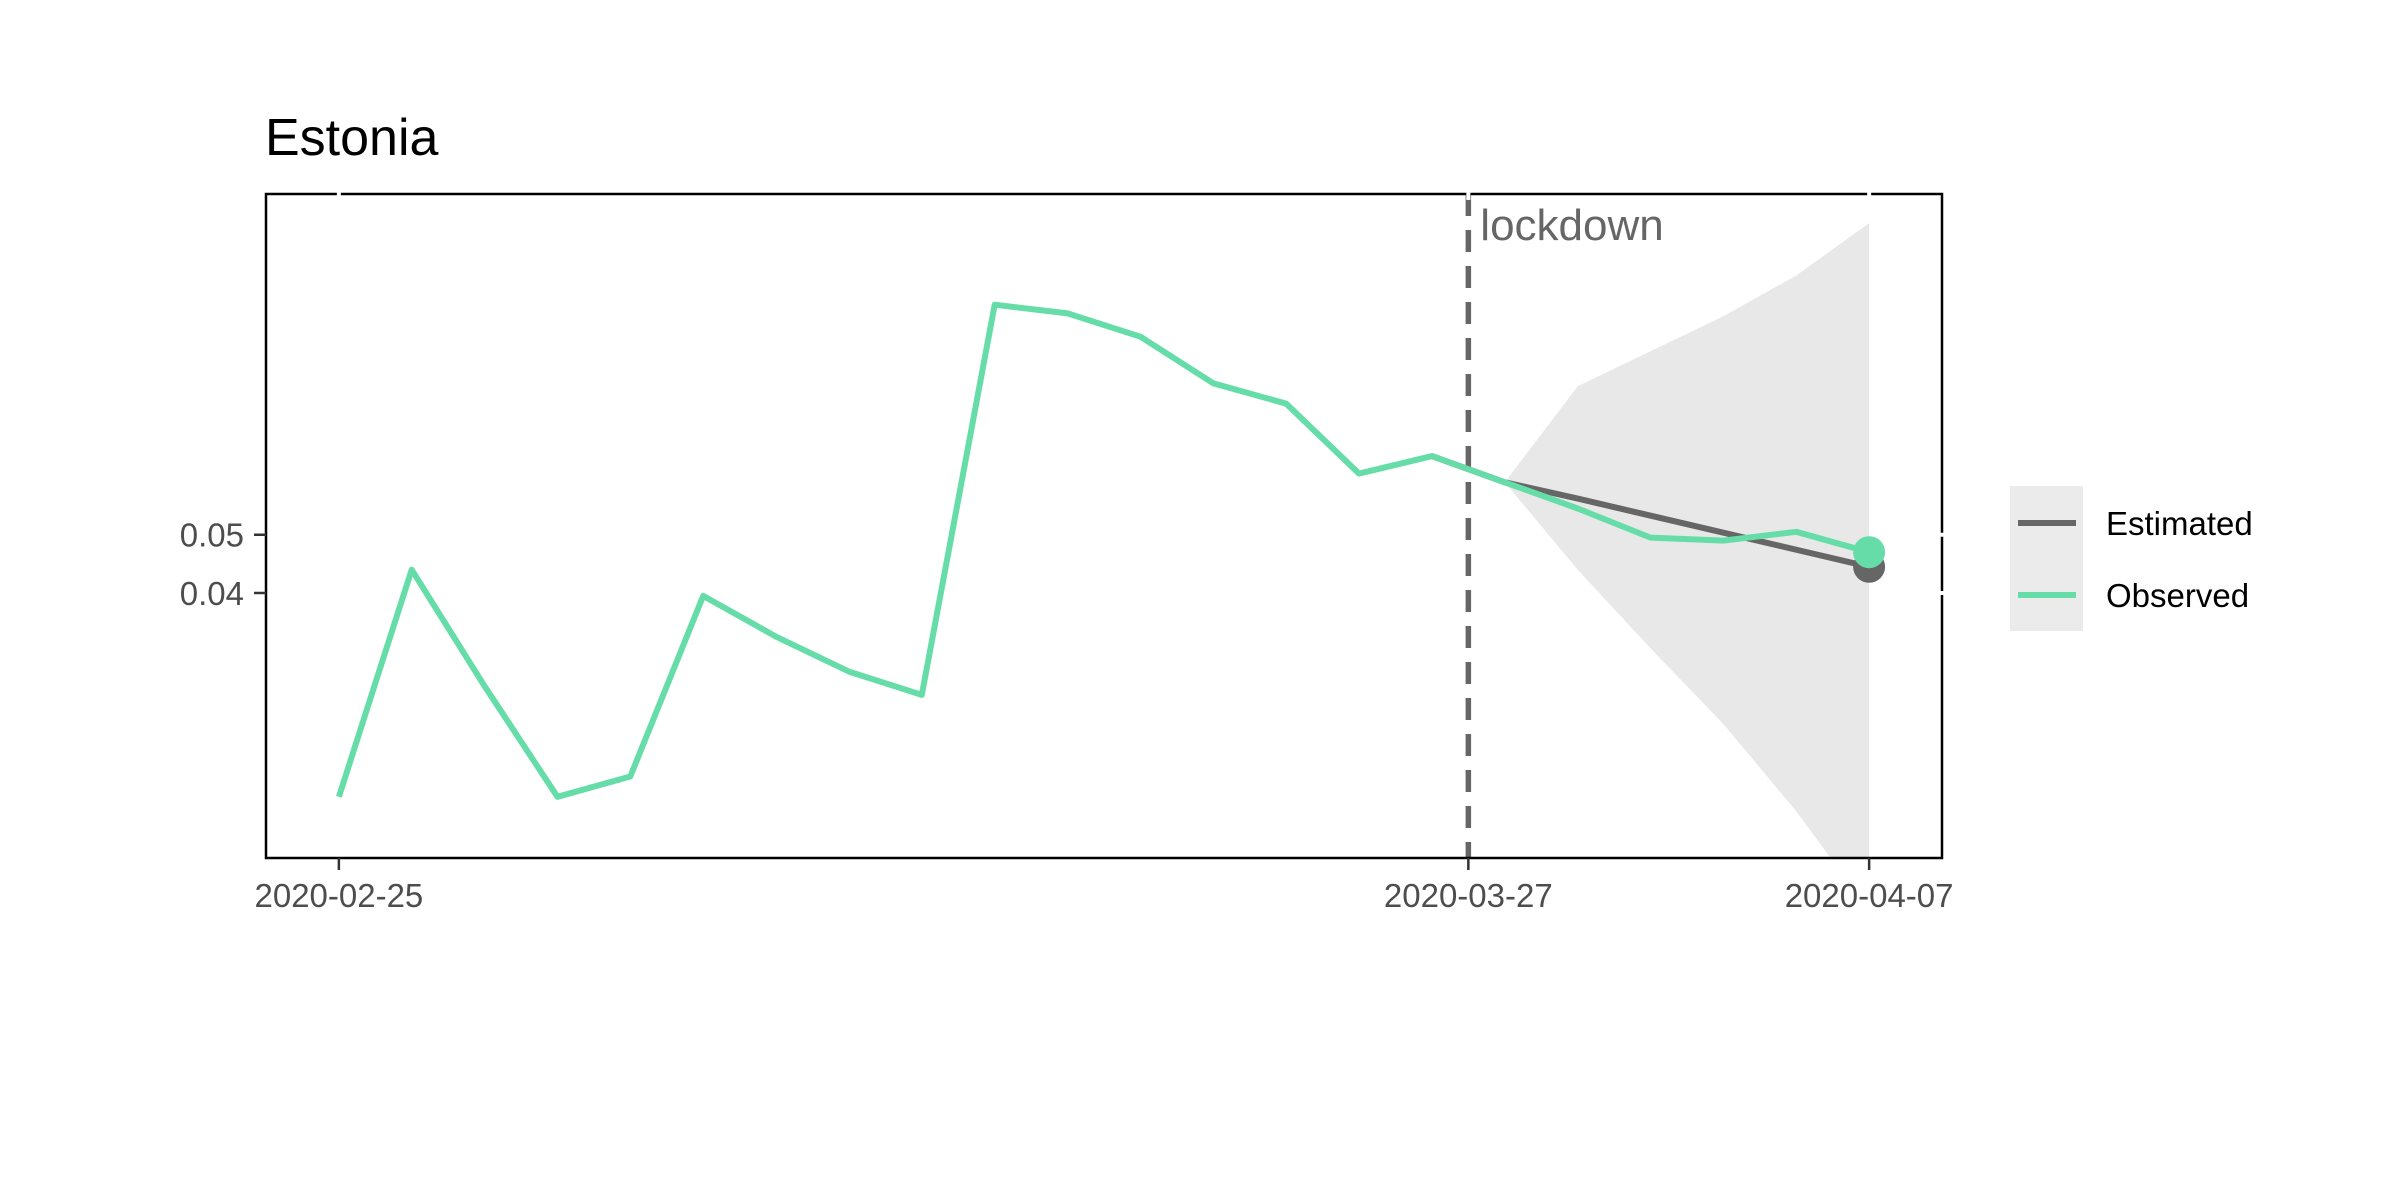  Describe the element at coordinates (1468, 895) in the screenshot. I see `x-tick-label: 2020-03-27` at that location.